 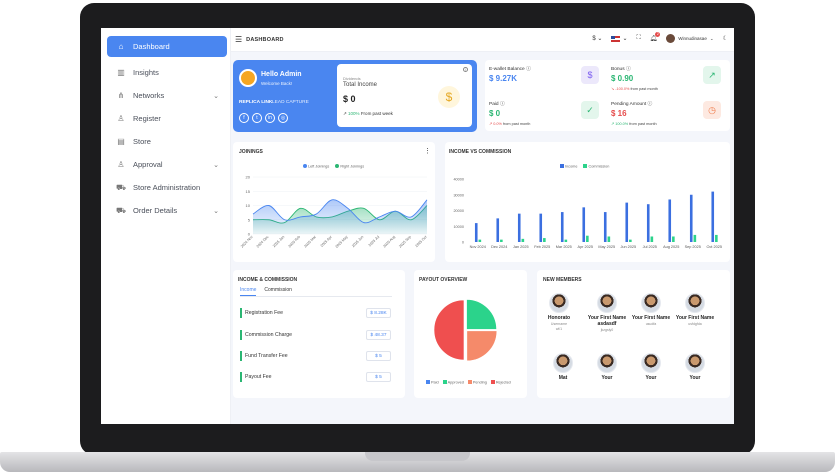 I want to click on network-icon: ⋔, so click(x=121, y=95).